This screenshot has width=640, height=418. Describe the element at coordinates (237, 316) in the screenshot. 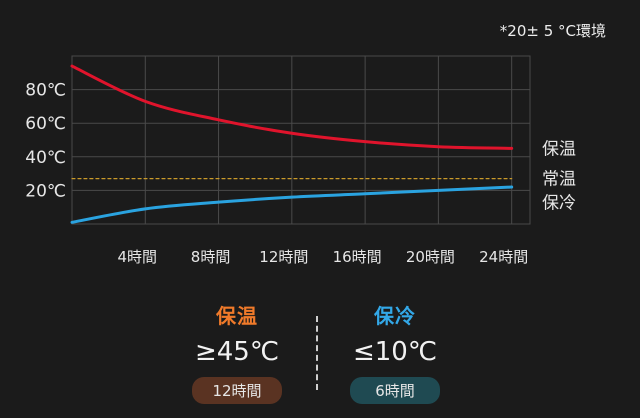

I see `summary-hot-title: 保温` at that location.